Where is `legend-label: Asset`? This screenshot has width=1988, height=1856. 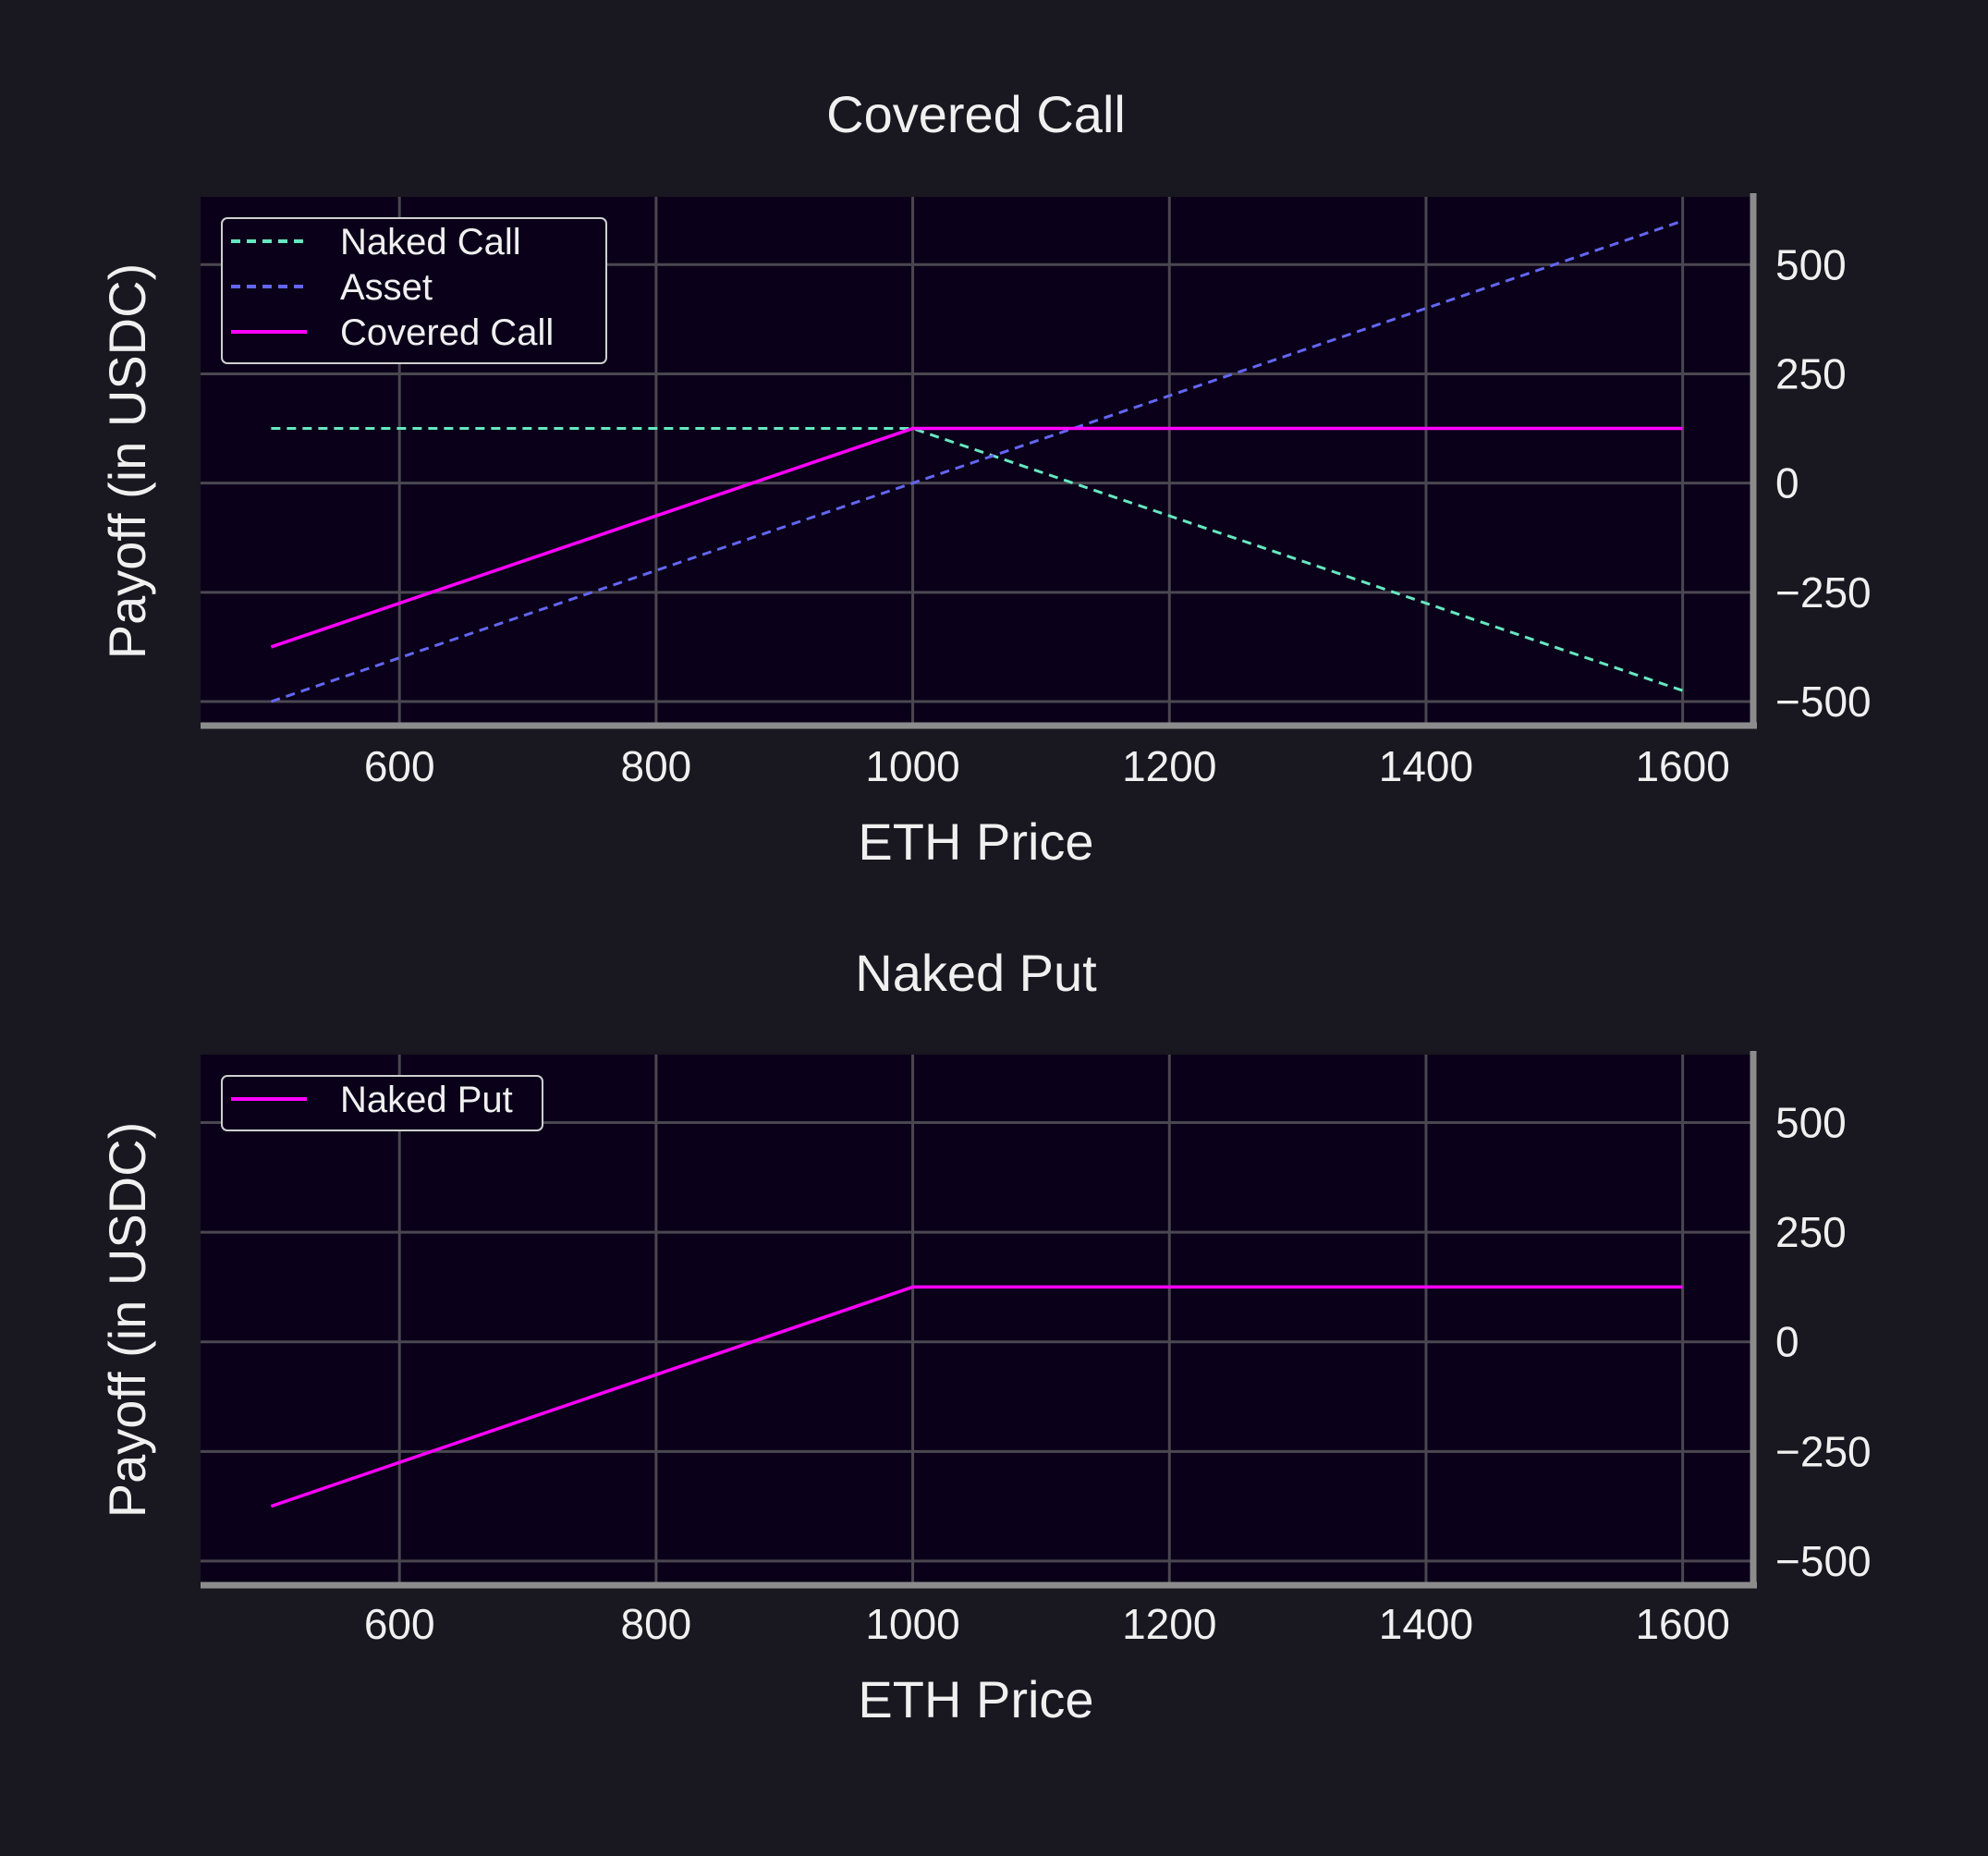 legend-label: Asset is located at coordinates (386, 287).